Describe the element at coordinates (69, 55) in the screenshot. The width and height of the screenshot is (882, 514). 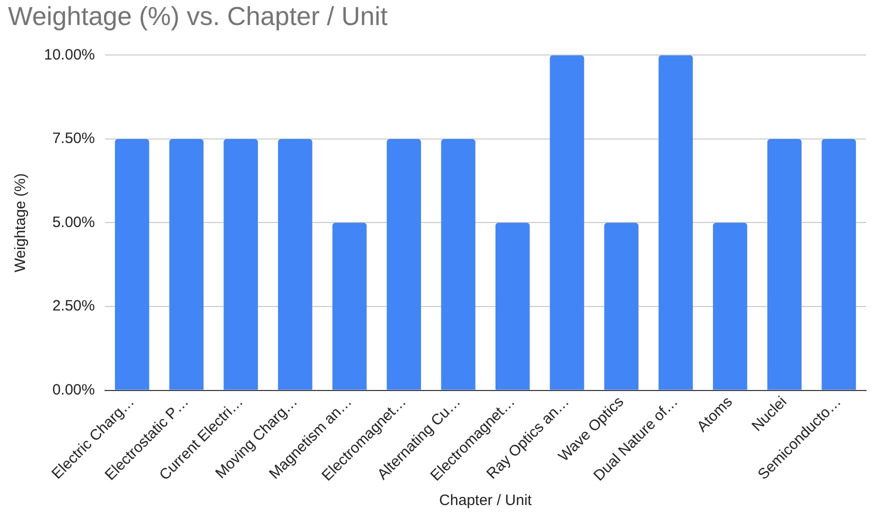
I see `y-tick-label: 10.00%` at that location.